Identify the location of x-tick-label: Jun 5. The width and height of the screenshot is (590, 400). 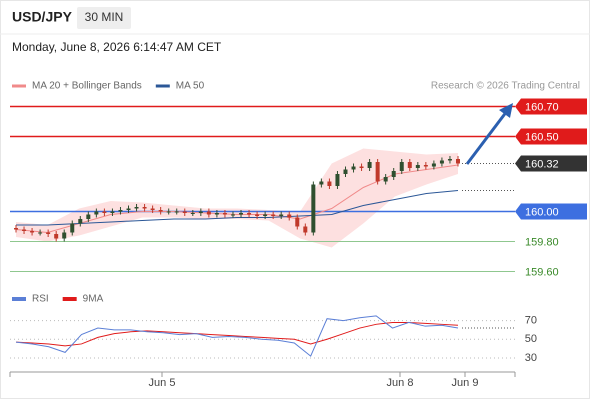
(162, 383).